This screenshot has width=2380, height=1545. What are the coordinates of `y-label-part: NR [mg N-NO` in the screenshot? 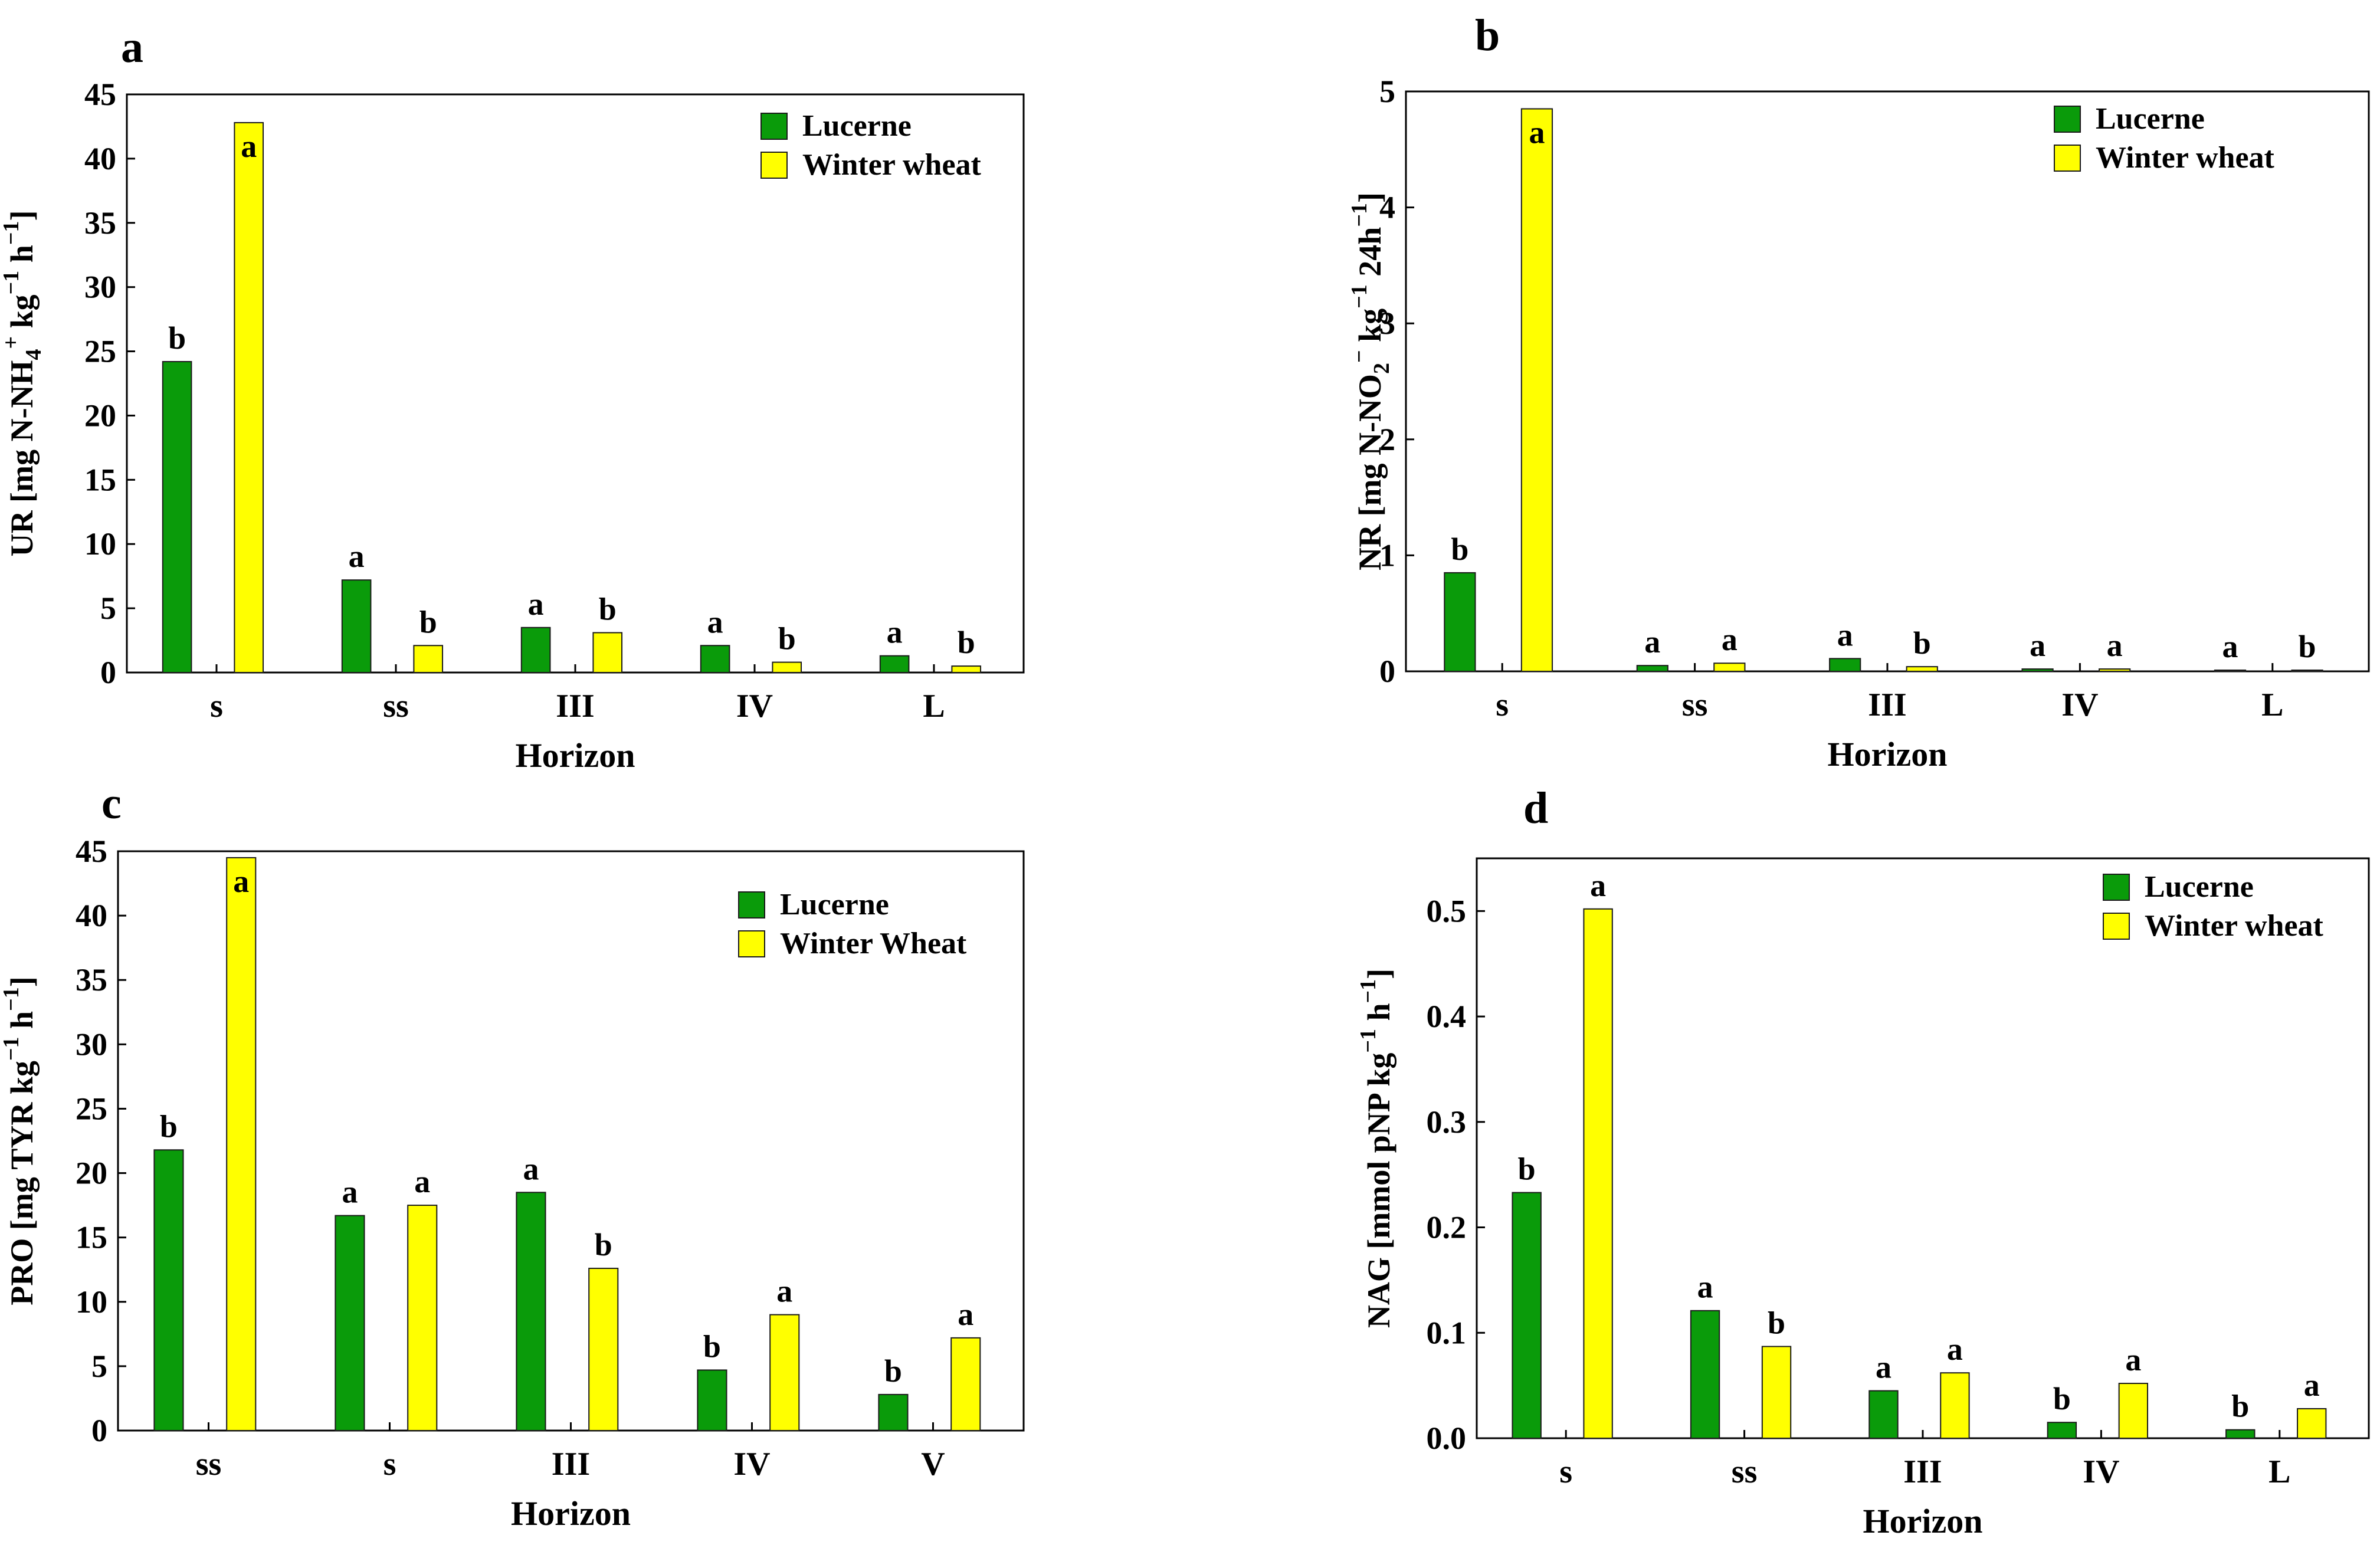 It's located at (1370, 472).